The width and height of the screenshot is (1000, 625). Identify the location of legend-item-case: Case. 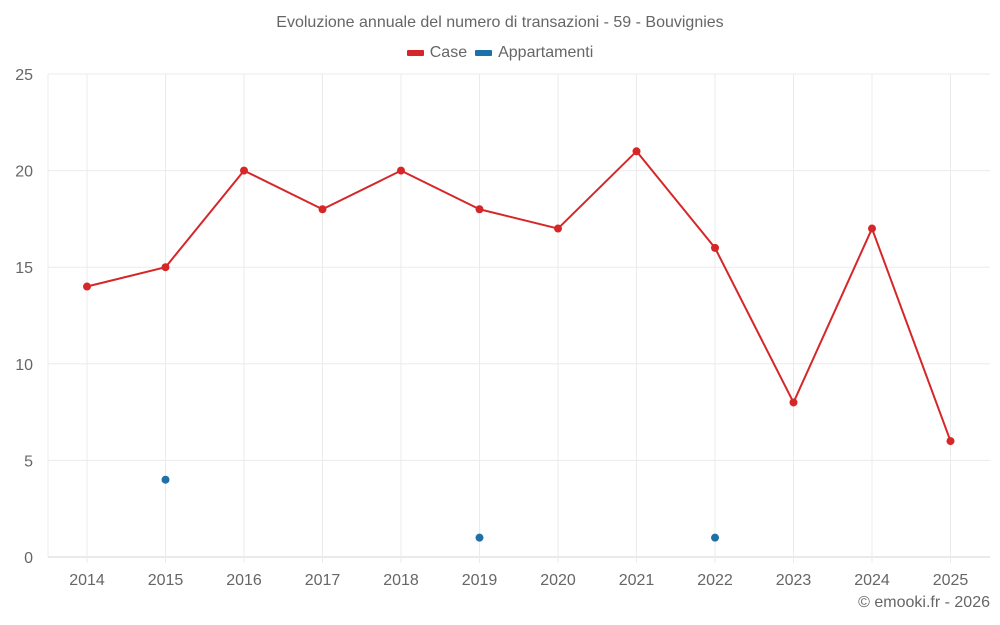
(437, 53).